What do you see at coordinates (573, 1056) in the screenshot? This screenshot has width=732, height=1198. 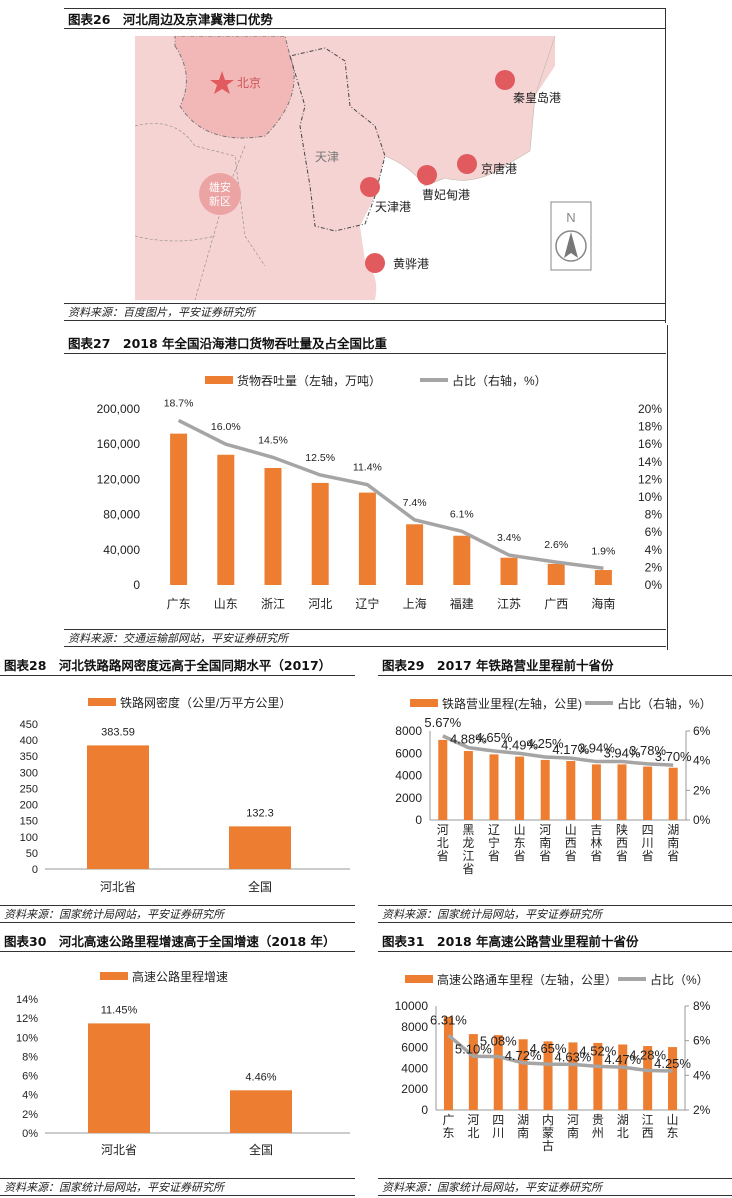 I see `line-value-label: 4.63%` at bounding box center [573, 1056].